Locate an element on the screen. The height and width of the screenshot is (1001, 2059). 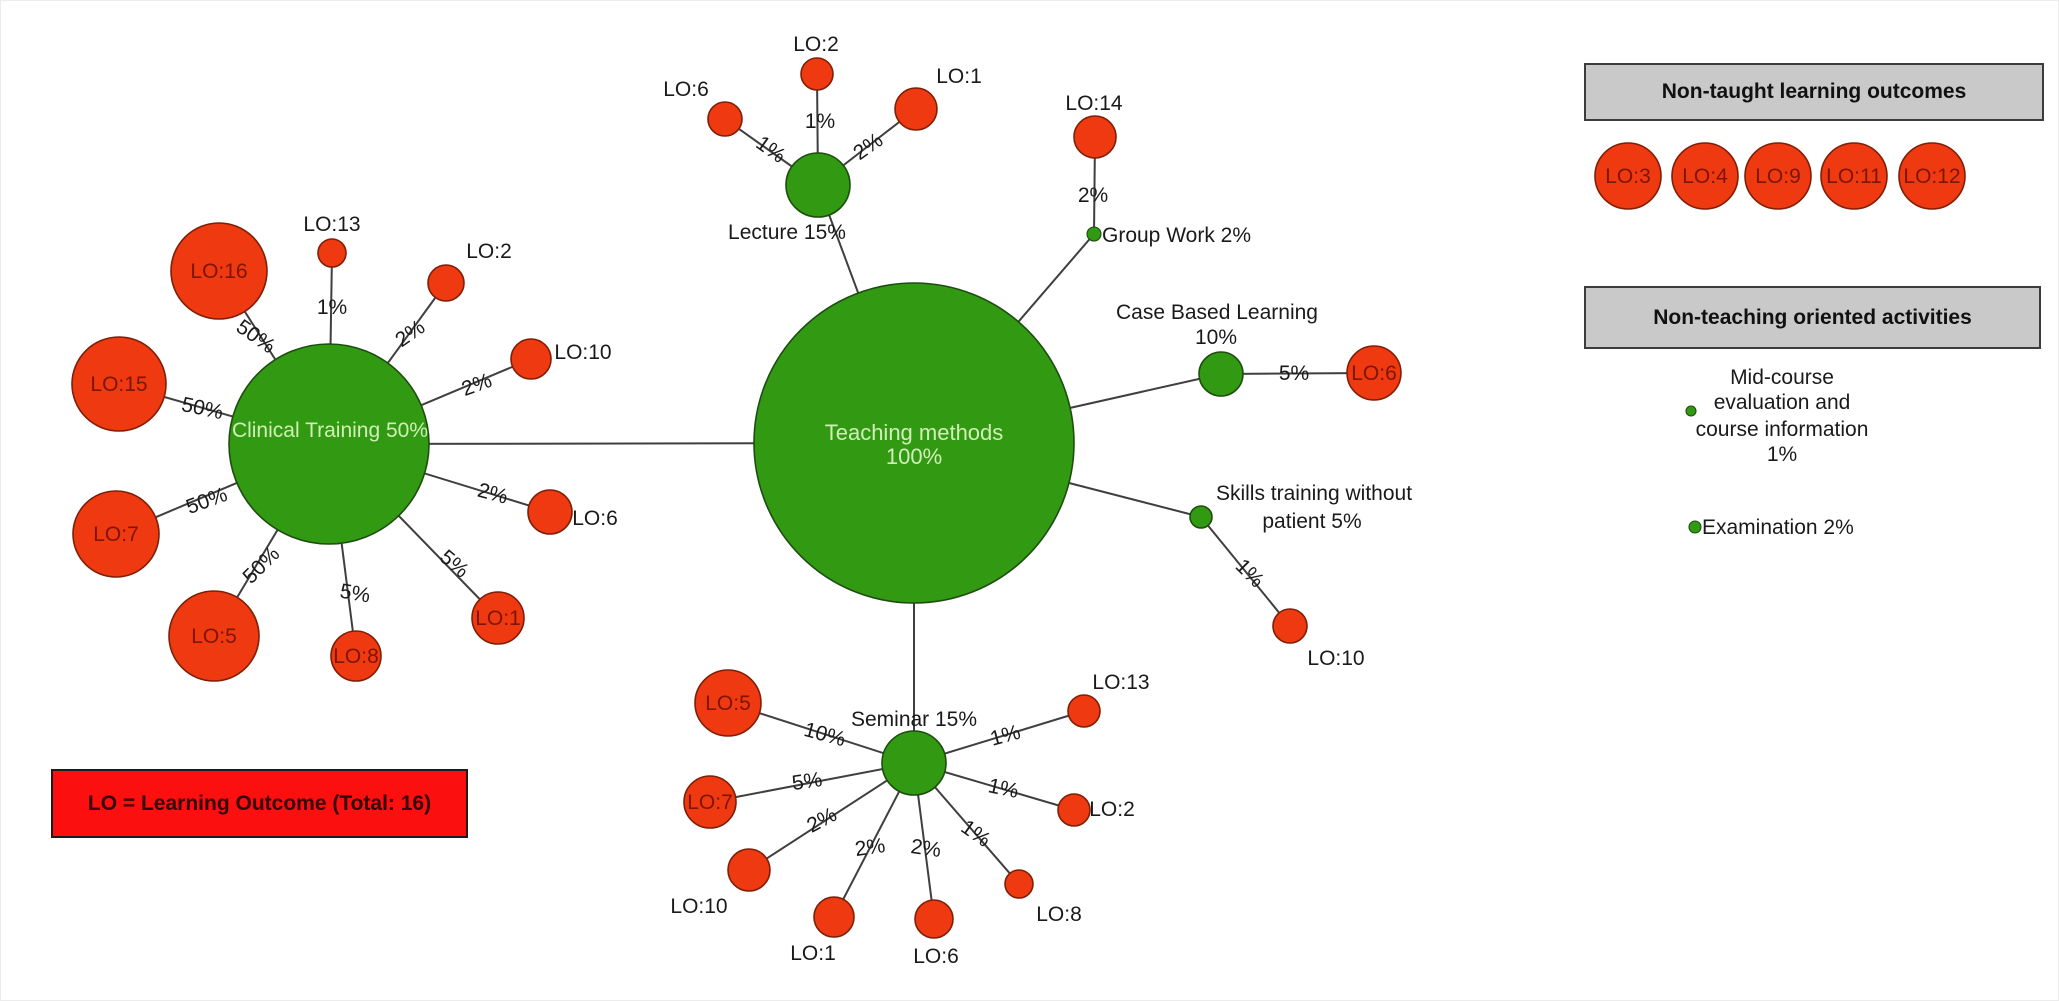
node-groupwork-lo14 is located at coordinates (1095, 137).